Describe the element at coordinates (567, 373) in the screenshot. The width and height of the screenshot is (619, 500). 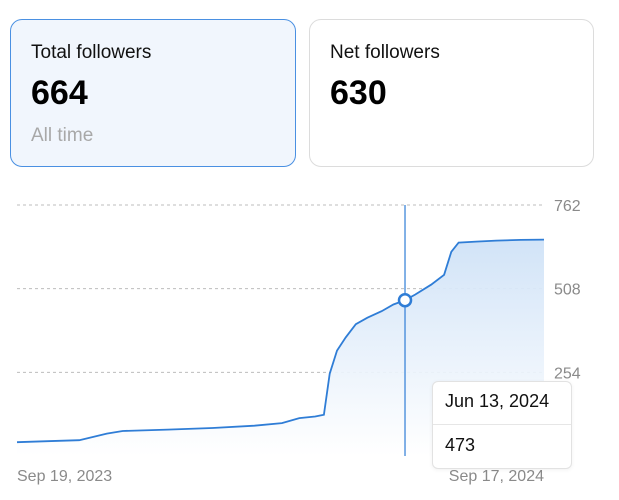
I see `y-tick-label: 254` at that location.